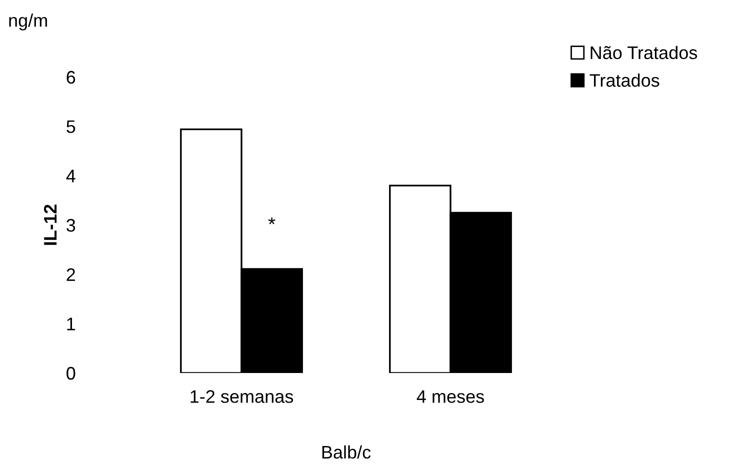 Image resolution: width=749 pixels, height=472 pixels. Describe the element at coordinates (71, 77) in the screenshot. I see `y-tick-label: 6` at that location.